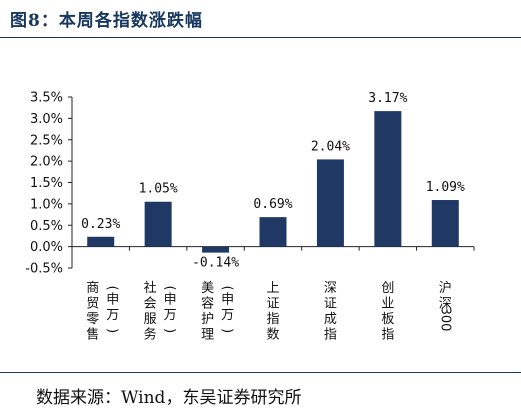 The height and width of the screenshot is (416, 521). Describe the element at coordinates (46, 140) in the screenshot. I see `y-tick-label: 2.5%` at that location.